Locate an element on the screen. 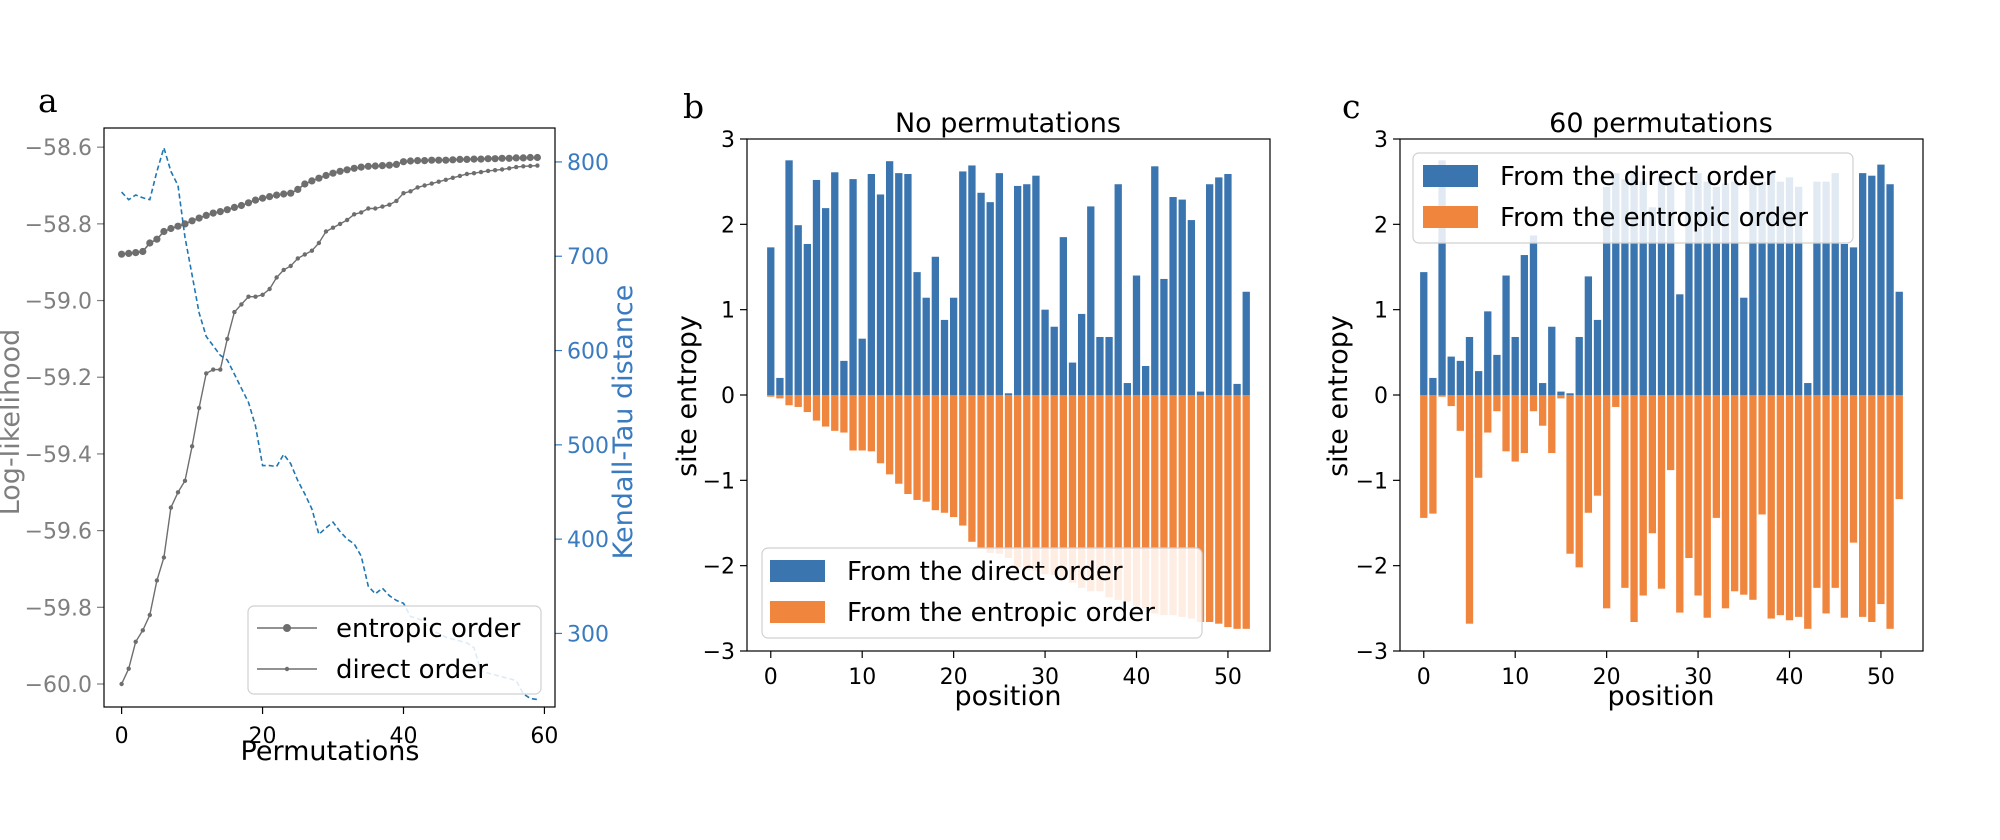 The image size is (2000, 840). panel-c-ytick-label: 3 is located at coordinates (1381, 140).